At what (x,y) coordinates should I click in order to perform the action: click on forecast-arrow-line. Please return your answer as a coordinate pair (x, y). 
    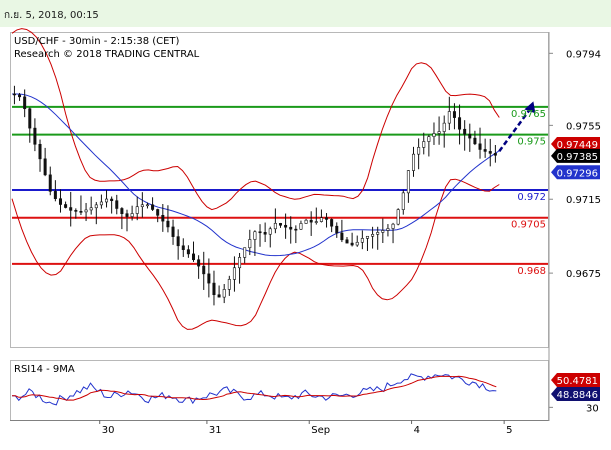
    Looking at the image, I should click on (515, 129).